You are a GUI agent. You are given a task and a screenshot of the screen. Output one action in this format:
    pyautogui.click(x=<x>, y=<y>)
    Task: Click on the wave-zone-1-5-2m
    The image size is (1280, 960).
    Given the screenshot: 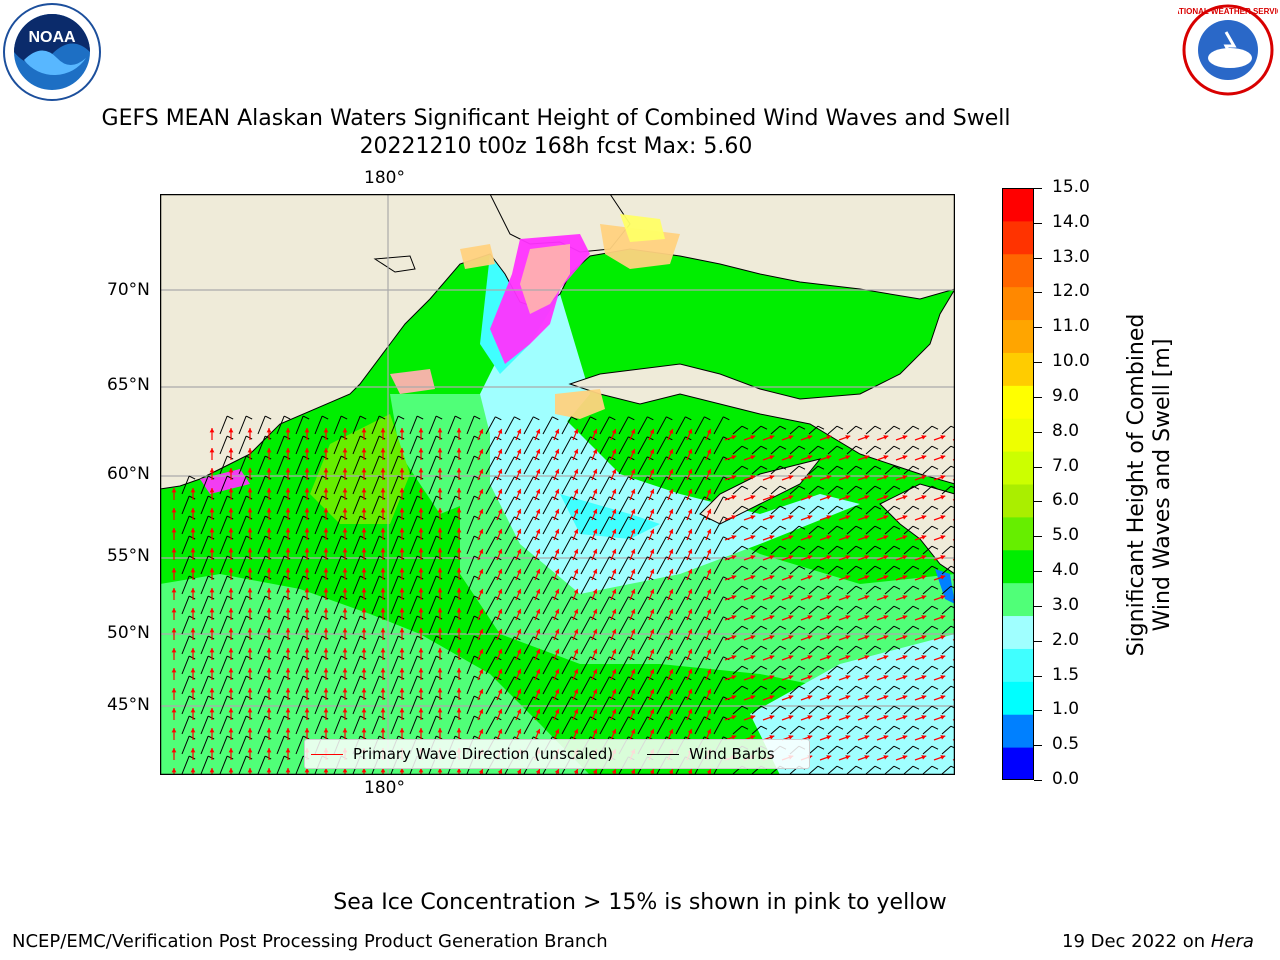 What is the action you would take?
    pyautogui.click(x=610, y=516)
    